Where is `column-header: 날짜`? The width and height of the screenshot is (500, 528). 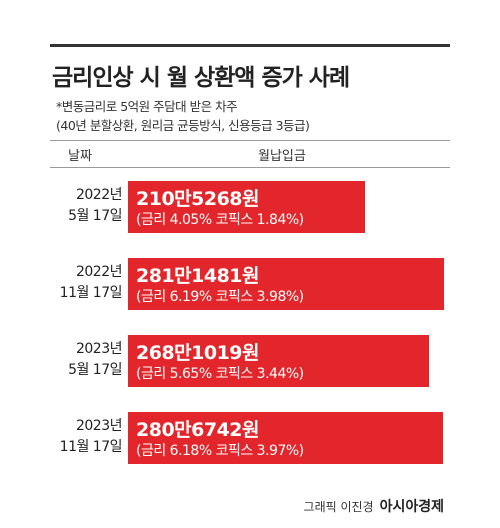 column-header: 날짜 is located at coordinates (80, 156).